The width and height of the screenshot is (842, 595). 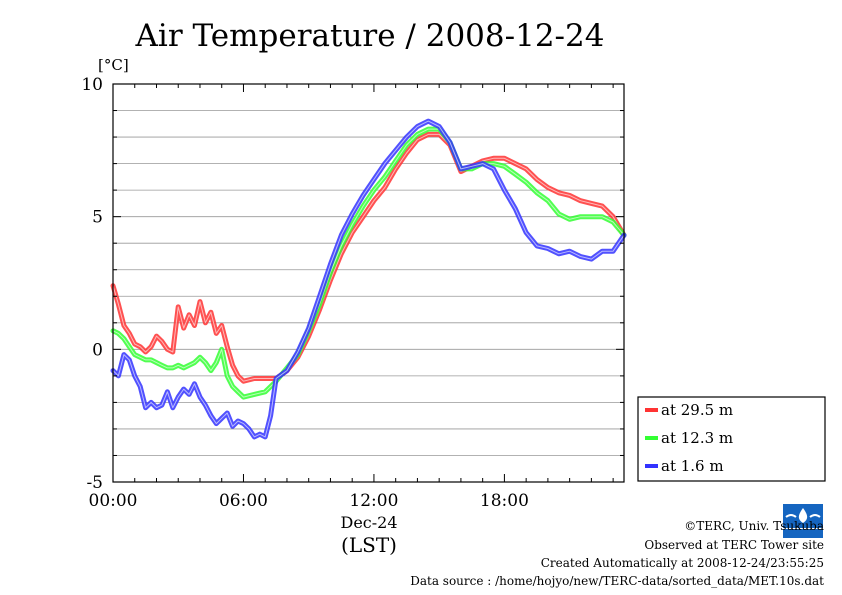 I want to click on x-date-label: Dec-24, so click(x=368, y=522).